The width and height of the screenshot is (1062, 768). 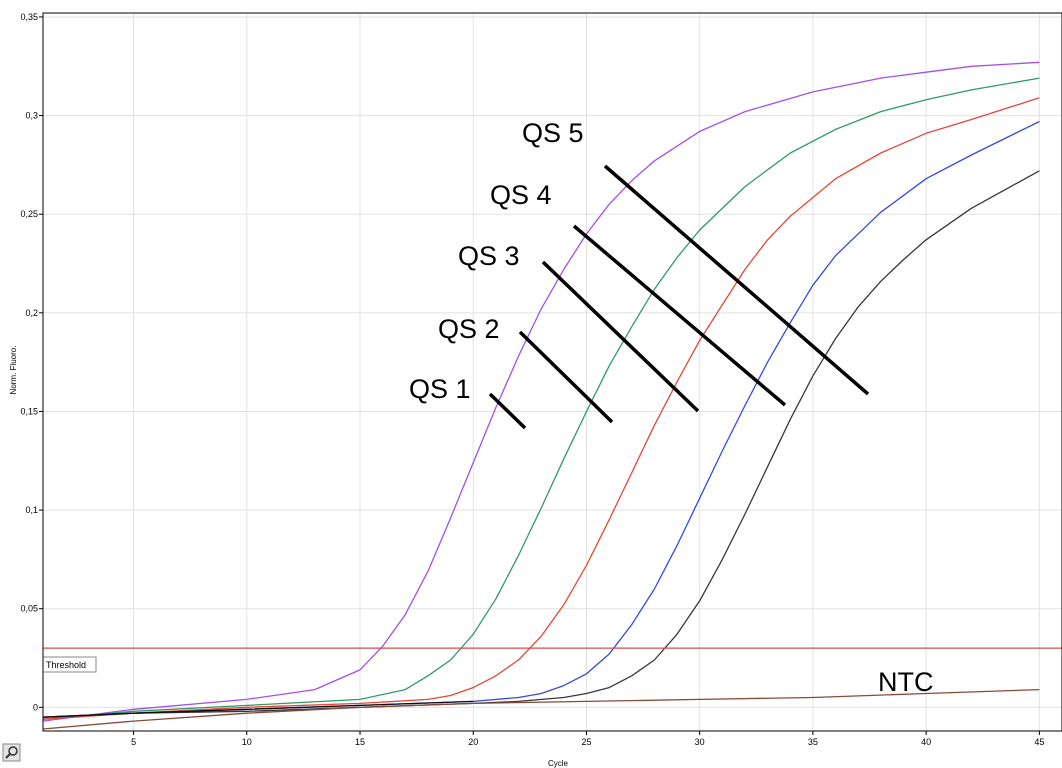 I want to click on x-tick-label: 20, so click(x=473, y=742).